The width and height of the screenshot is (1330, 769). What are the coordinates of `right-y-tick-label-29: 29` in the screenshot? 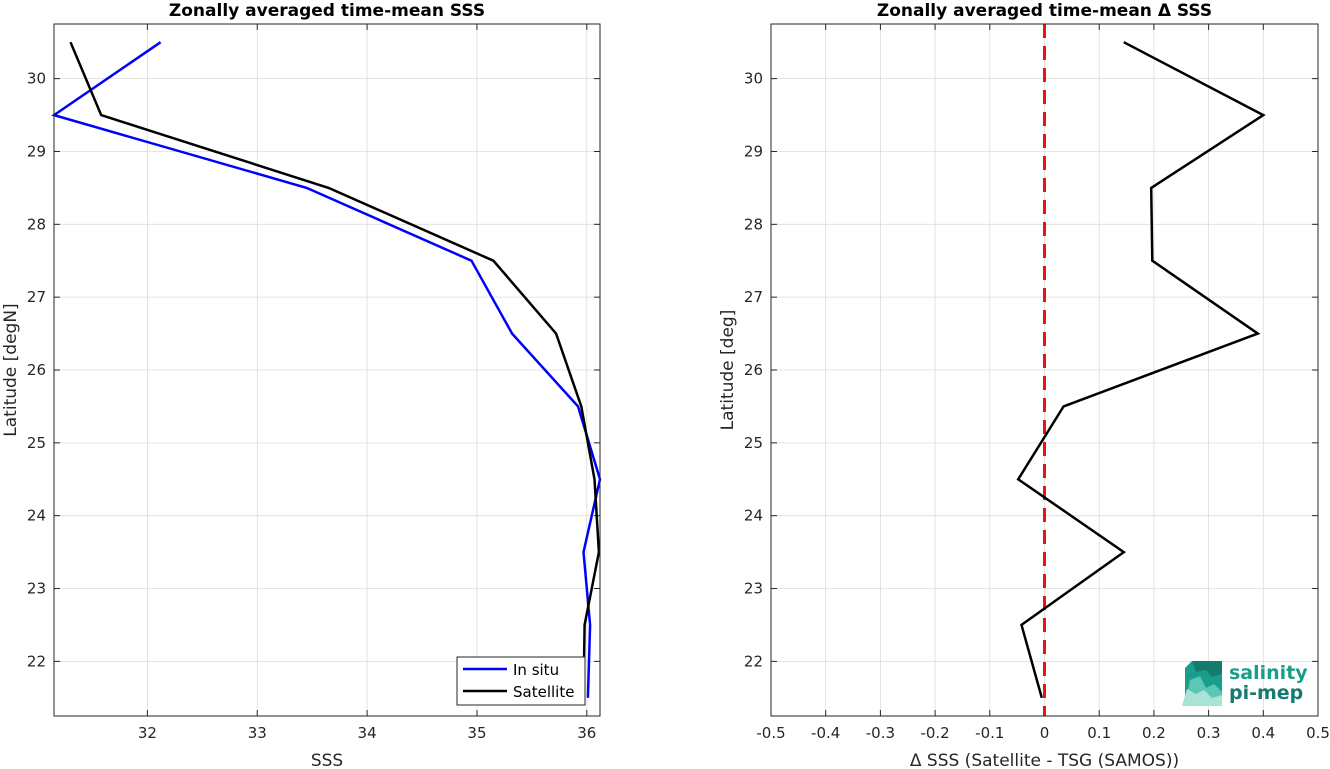 It's located at (753, 151).